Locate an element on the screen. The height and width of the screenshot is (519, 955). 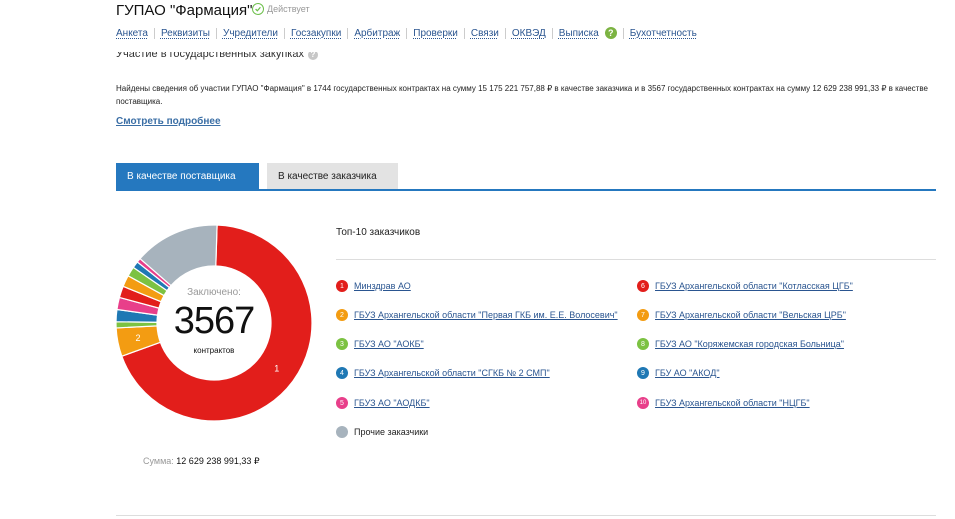
sum-value: 12 629 238 991,33 ₽ is located at coordinates (218, 461).